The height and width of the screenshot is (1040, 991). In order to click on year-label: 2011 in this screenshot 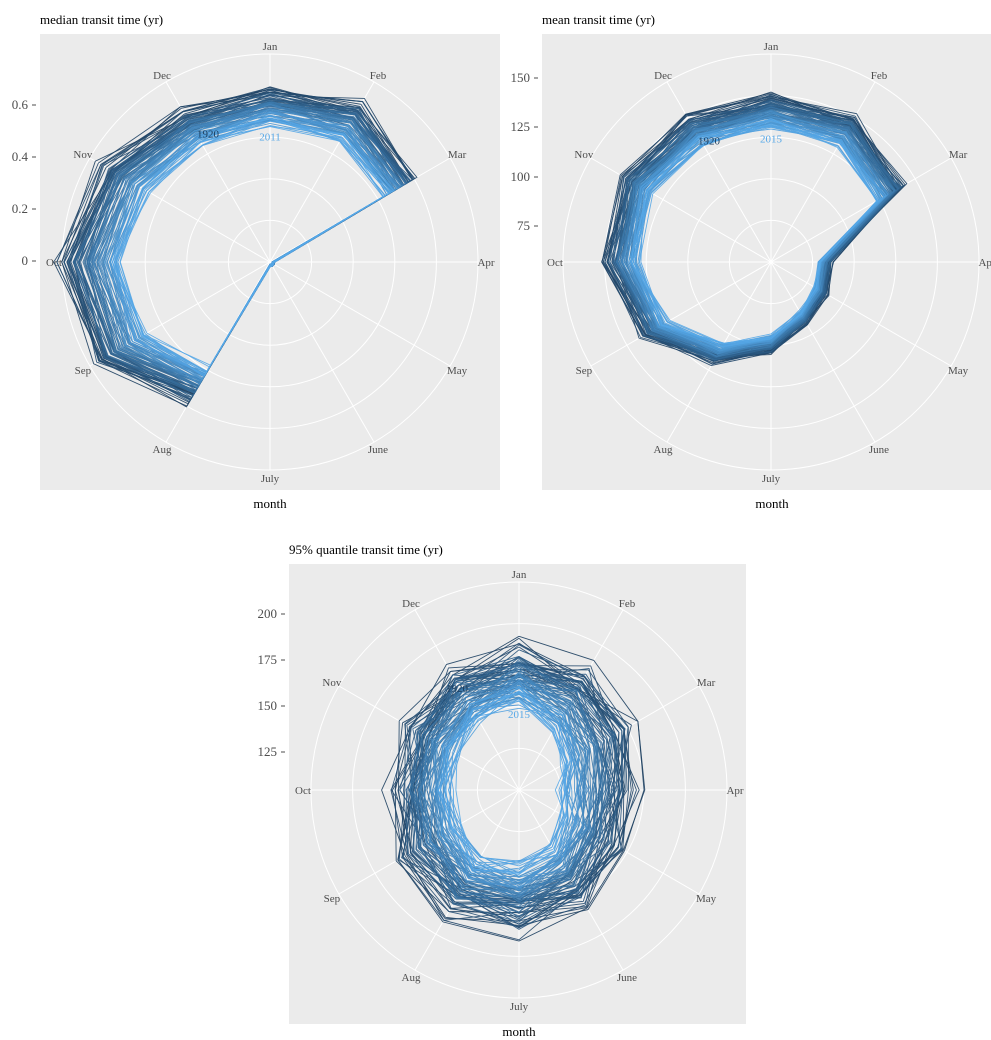, I will do `click(270, 138)`.